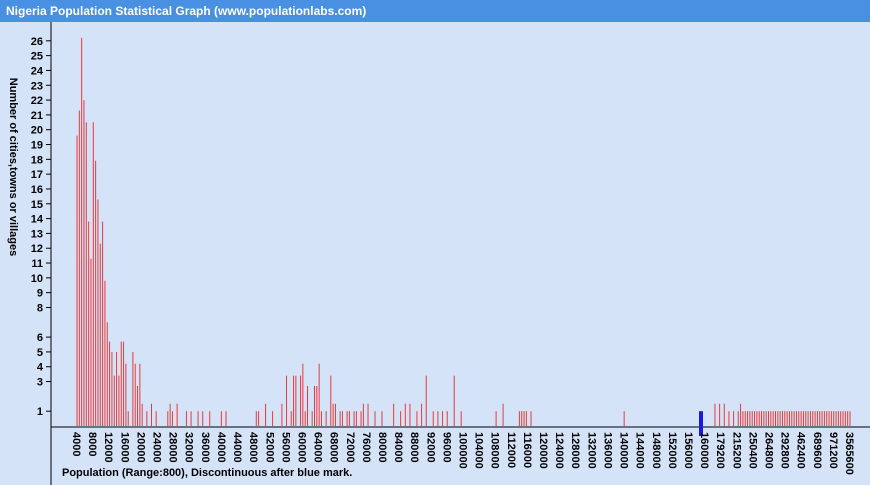 This screenshot has height=485, width=870. What do you see at coordinates (37, 234) in the screenshot?
I see `y-tick-label: 13` at bounding box center [37, 234].